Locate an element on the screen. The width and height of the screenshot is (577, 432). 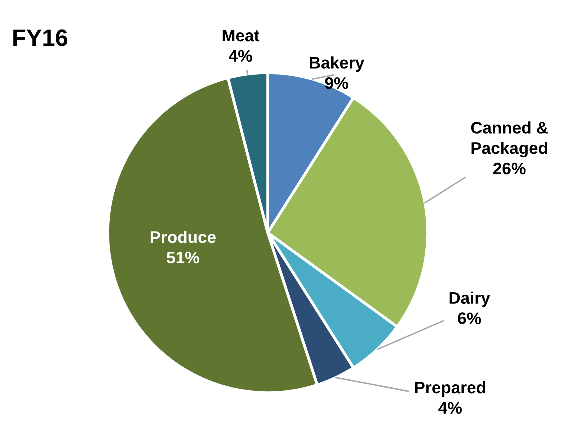
slice-label: Produce is located at coordinates (183, 237).